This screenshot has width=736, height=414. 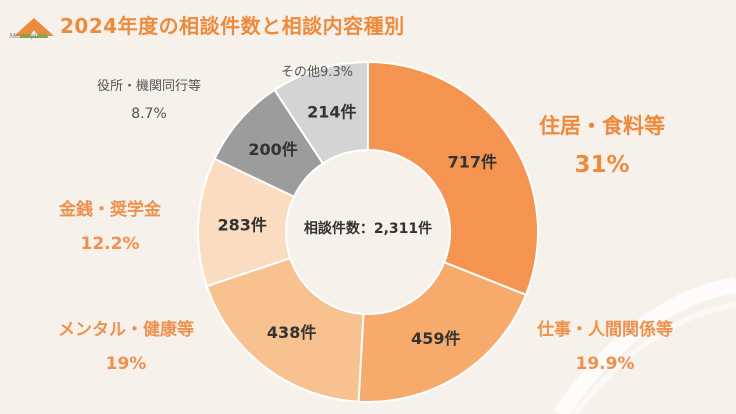 What do you see at coordinates (149, 114) in the screenshot?
I see `slice-percent: 8.7%` at bounding box center [149, 114].